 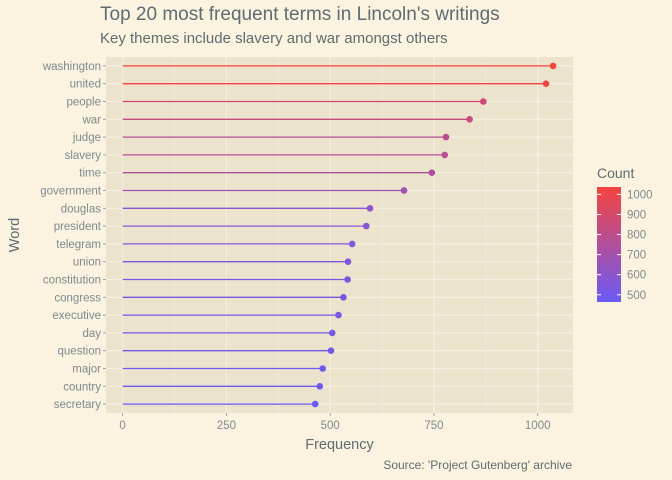 What do you see at coordinates (78, 245) in the screenshot?
I see `y-tick-label: telegram` at bounding box center [78, 245].